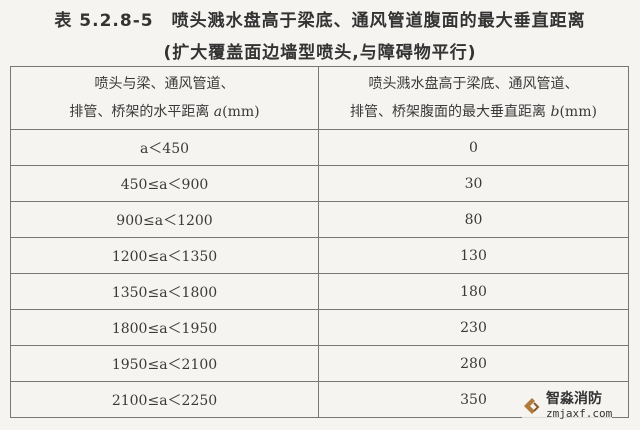 This screenshot has height=430, width=640. Describe the element at coordinates (473, 255) in the screenshot. I see `cell-vertical-distance: 130` at that location.